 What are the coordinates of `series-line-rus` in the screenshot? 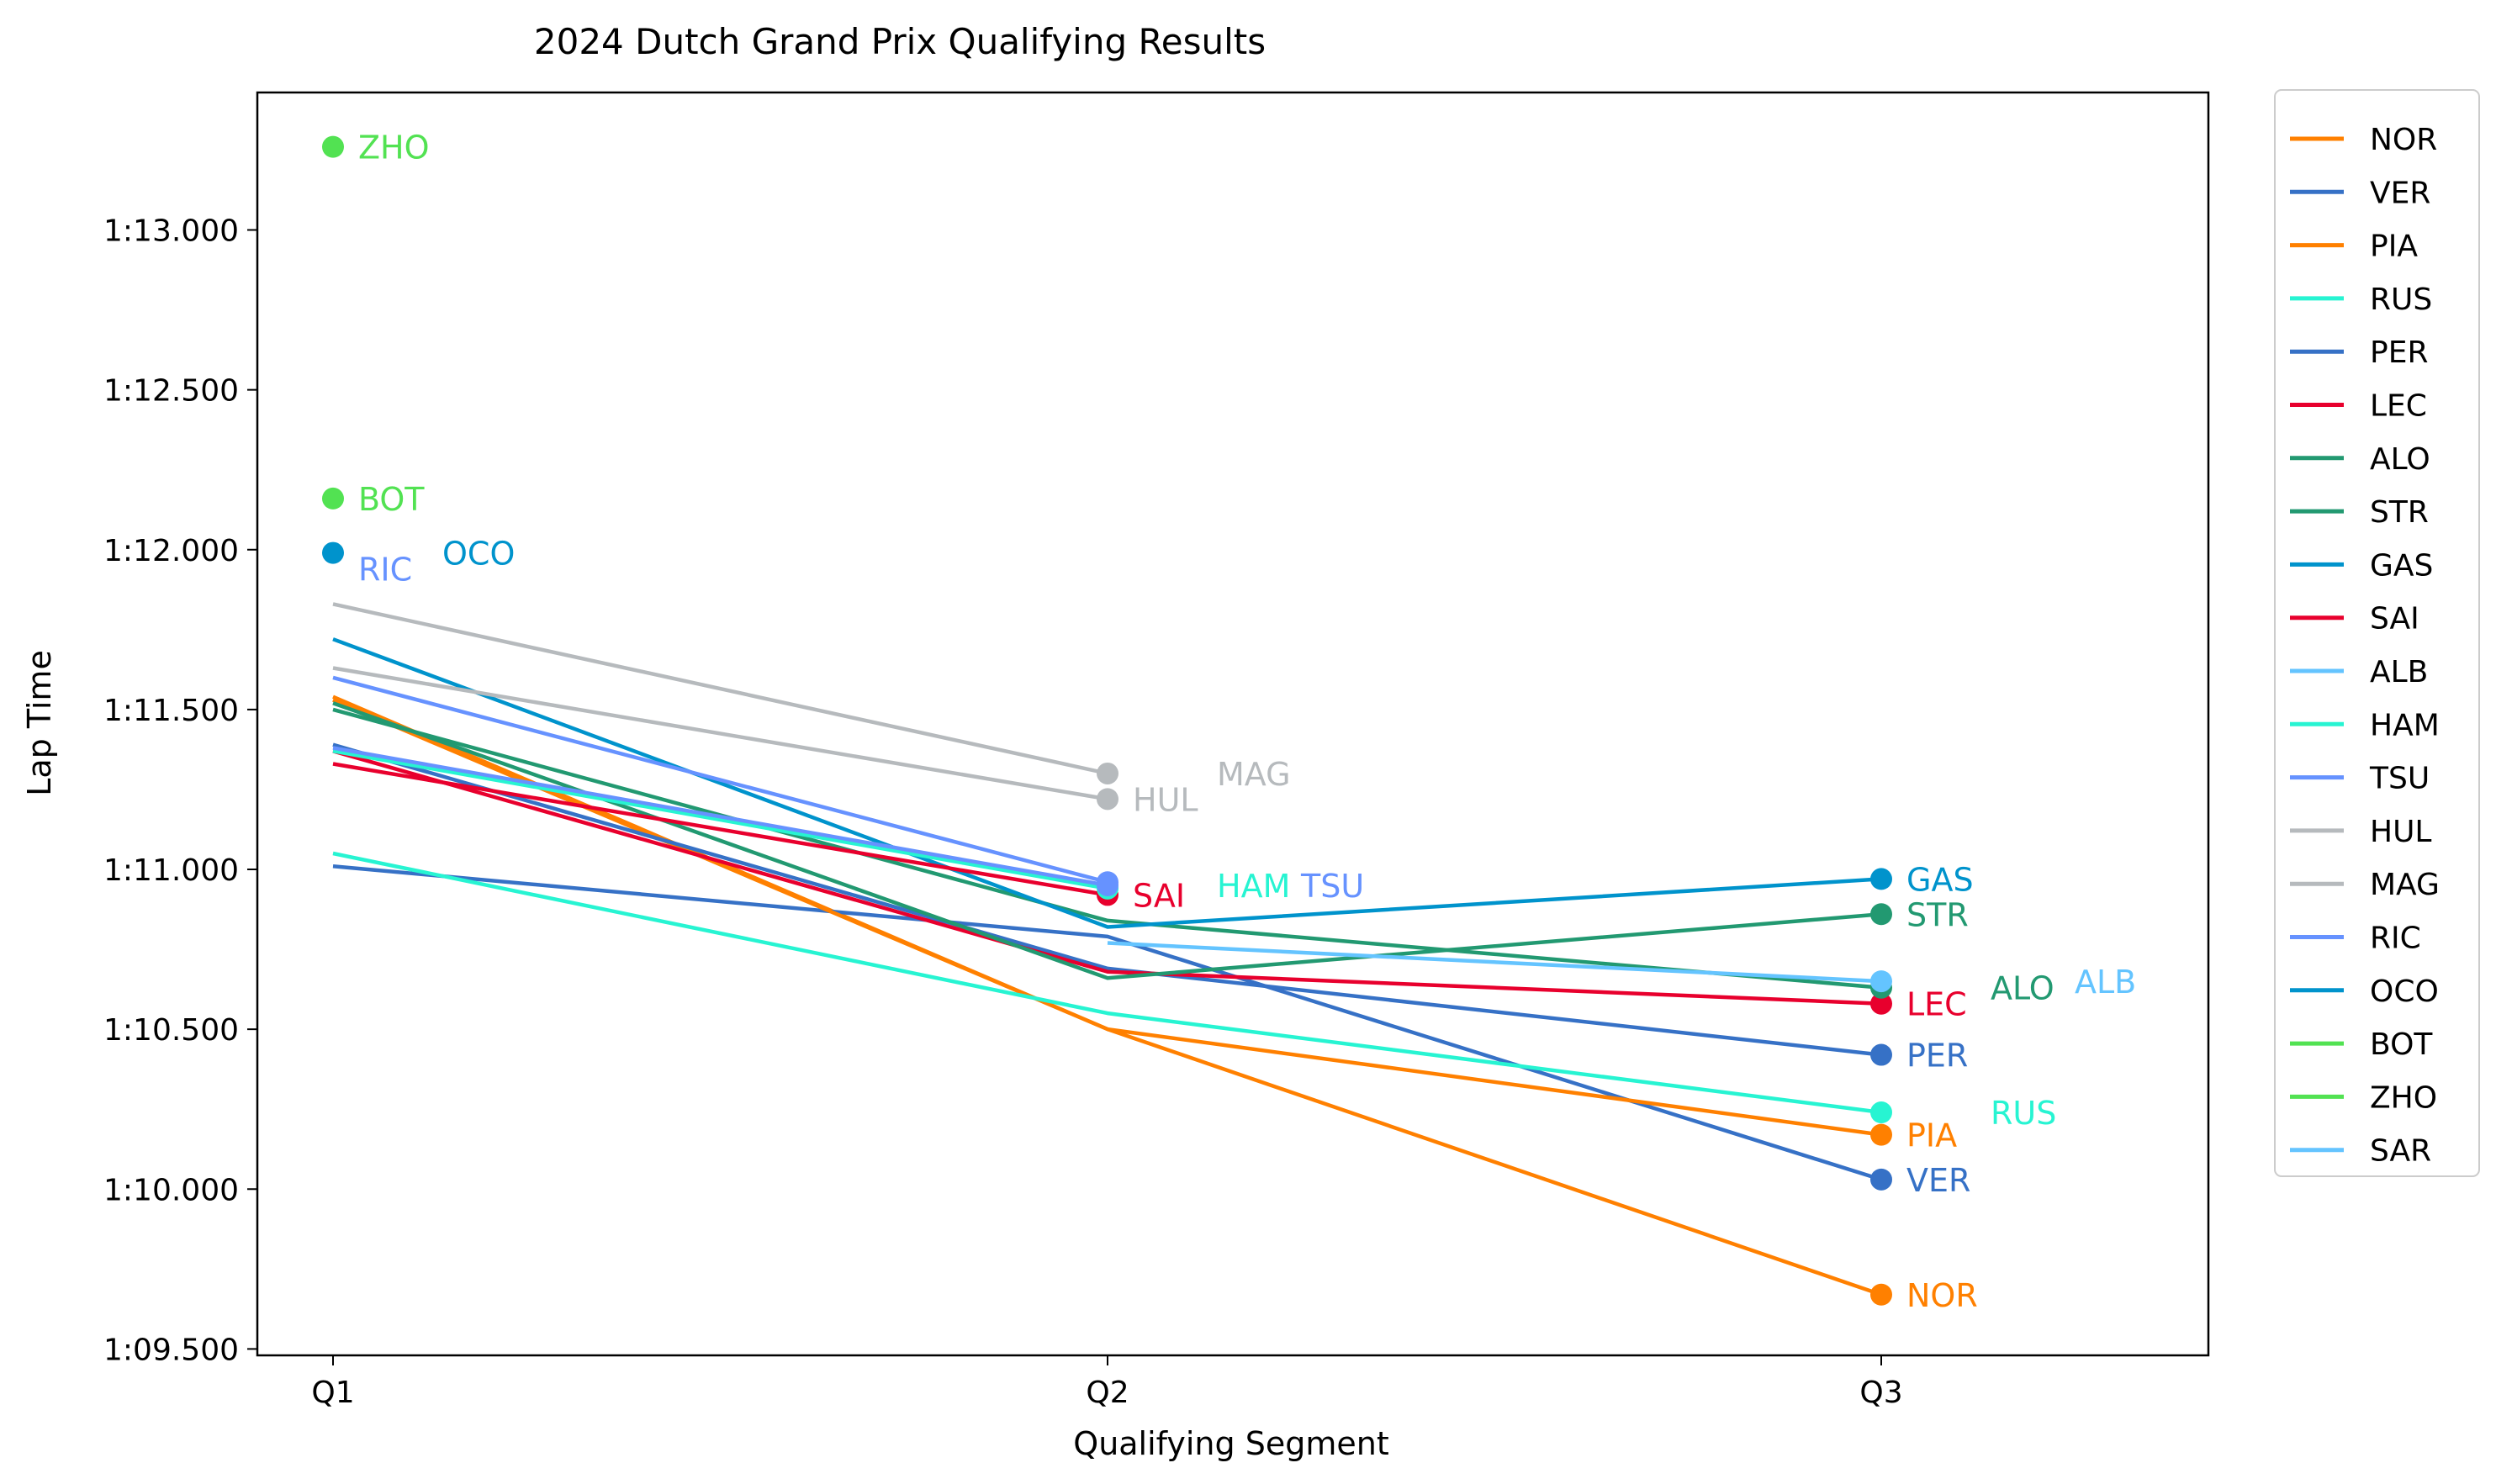 It's located at (1107, 983).